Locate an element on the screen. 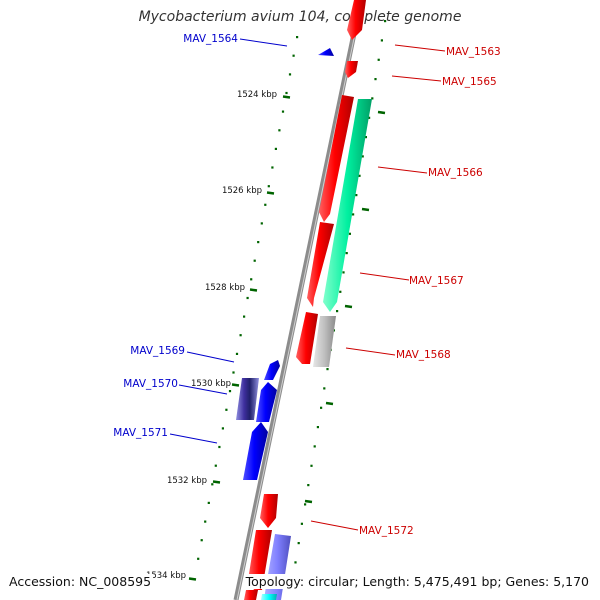 Image resolution: width=600 pixels, height=600 pixels. gene-label: MAV_1565 is located at coordinates (469, 82).